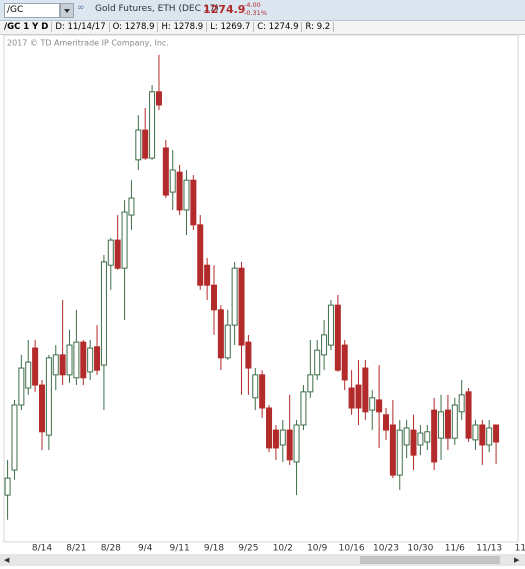 The width and height of the screenshot is (525, 569). Describe the element at coordinates (42, 549) in the screenshot. I see `x-tick-label: 8/14` at that location.